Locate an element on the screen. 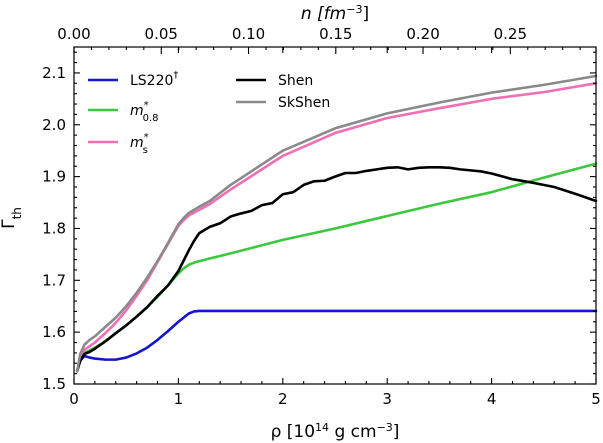 This screenshot has width=603, height=443. y-tick-label: 1.7 is located at coordinates (54, 280).